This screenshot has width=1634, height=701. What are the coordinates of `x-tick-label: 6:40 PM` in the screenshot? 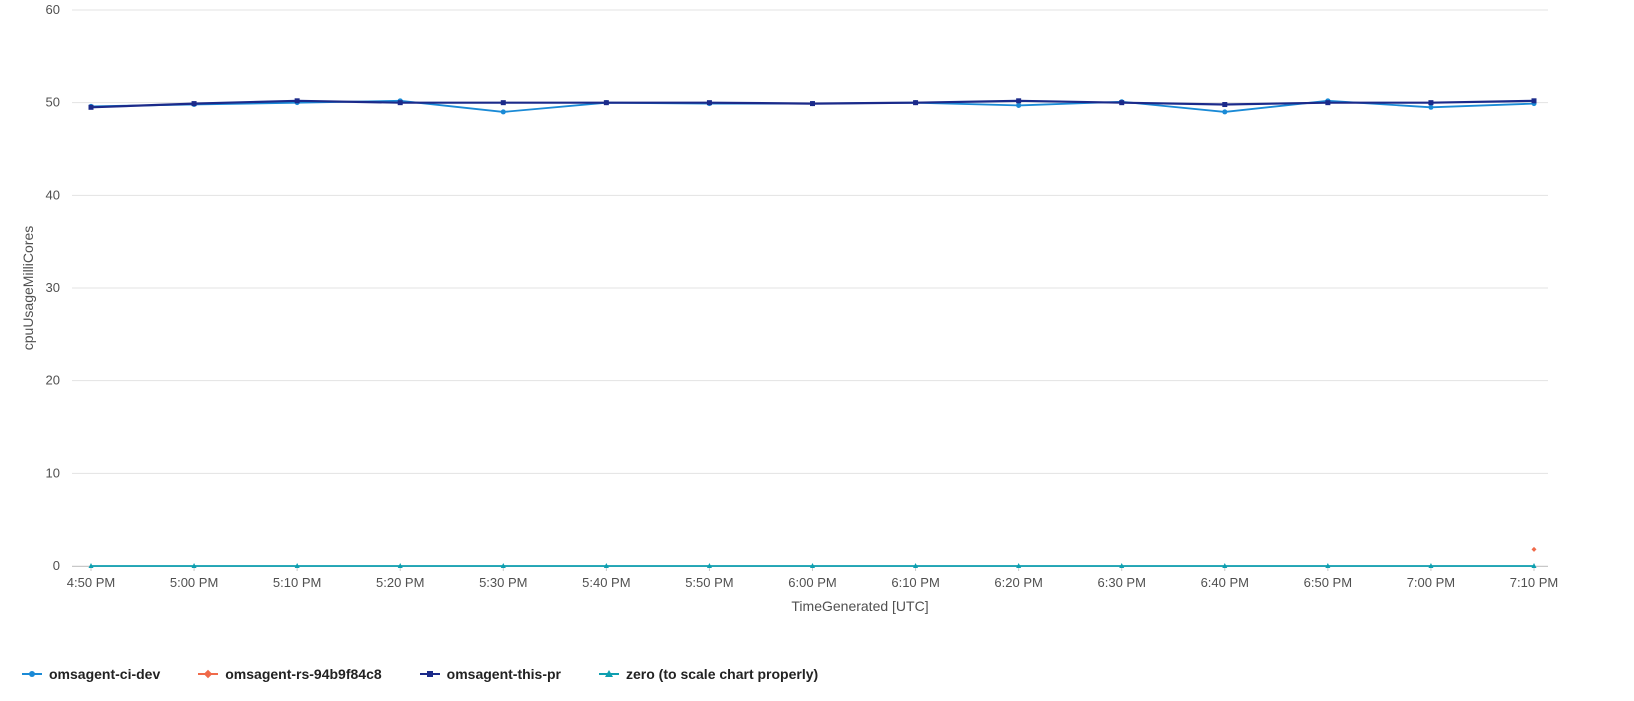 It's located at (1225, 582).